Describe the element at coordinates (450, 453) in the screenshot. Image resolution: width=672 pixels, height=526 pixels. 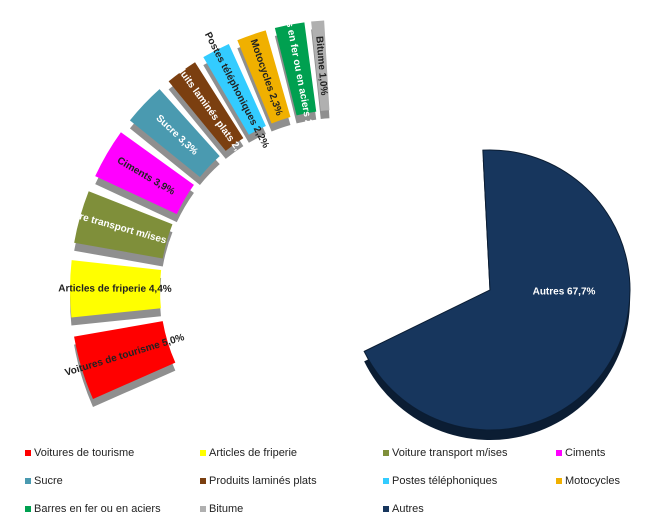
I see `legend-label: Voiture transport m/ises` at that location.